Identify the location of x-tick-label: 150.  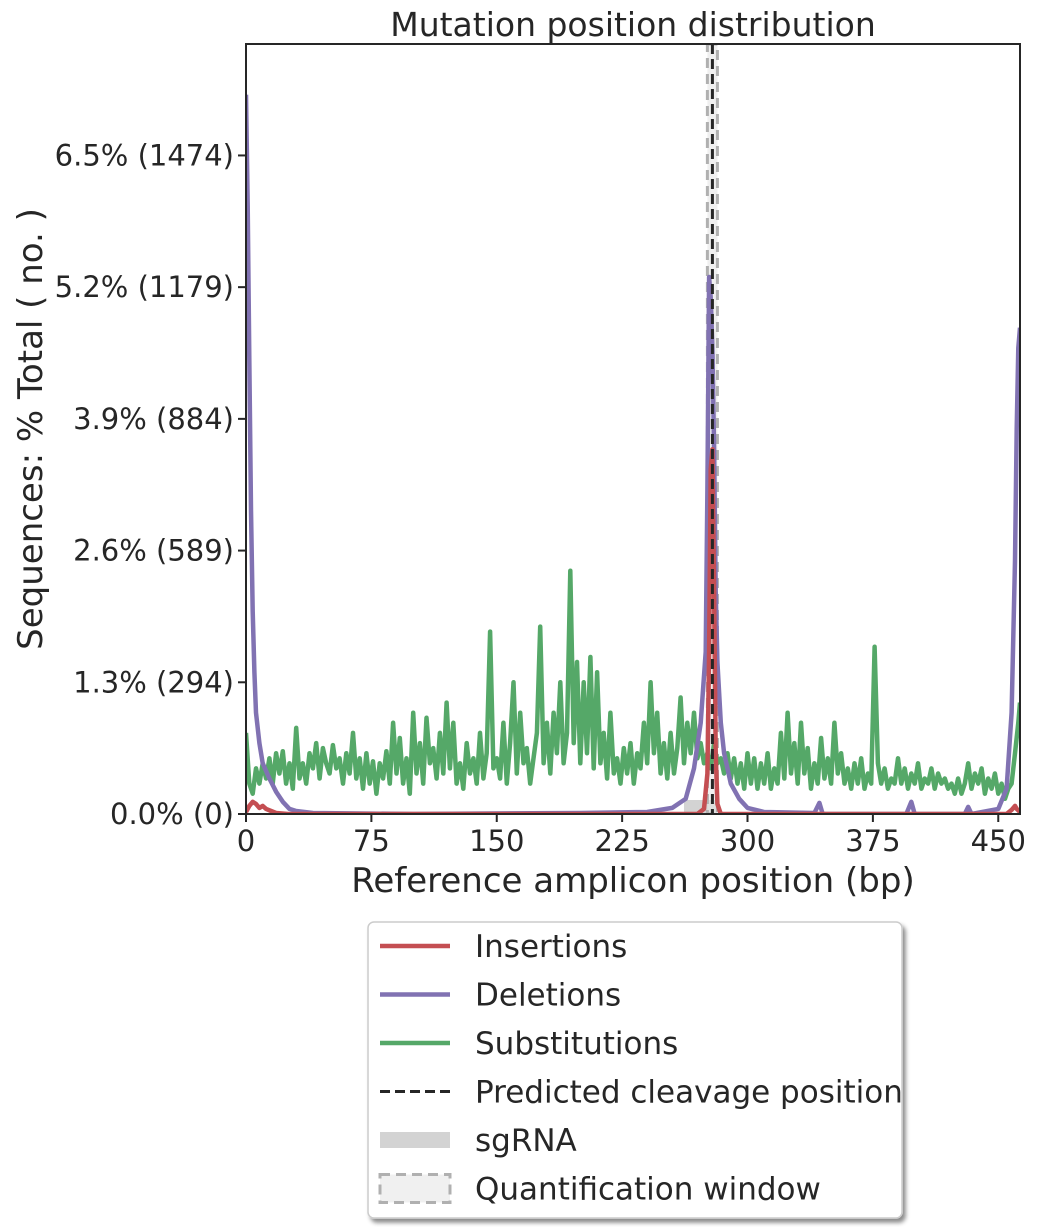
(496, 841).